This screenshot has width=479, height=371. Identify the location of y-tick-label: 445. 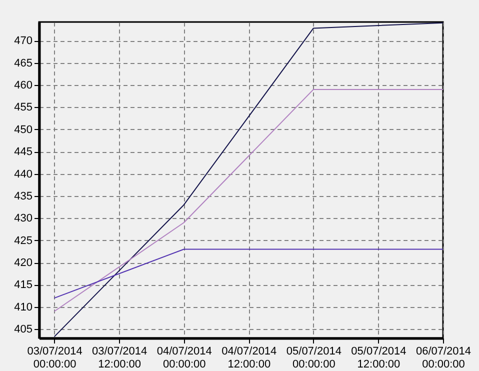
(23, 152).